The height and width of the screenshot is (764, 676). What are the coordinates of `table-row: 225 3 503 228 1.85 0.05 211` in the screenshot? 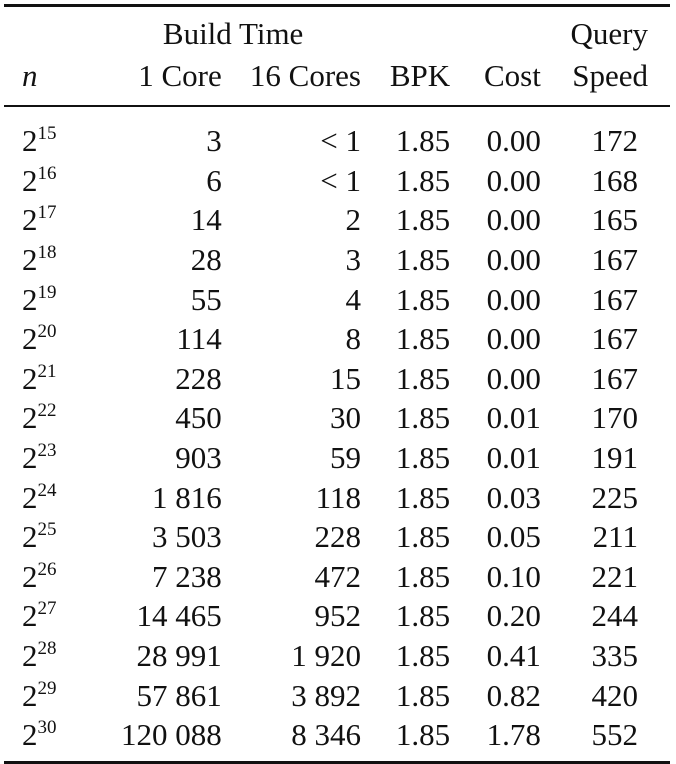 It's located at (337, 537).